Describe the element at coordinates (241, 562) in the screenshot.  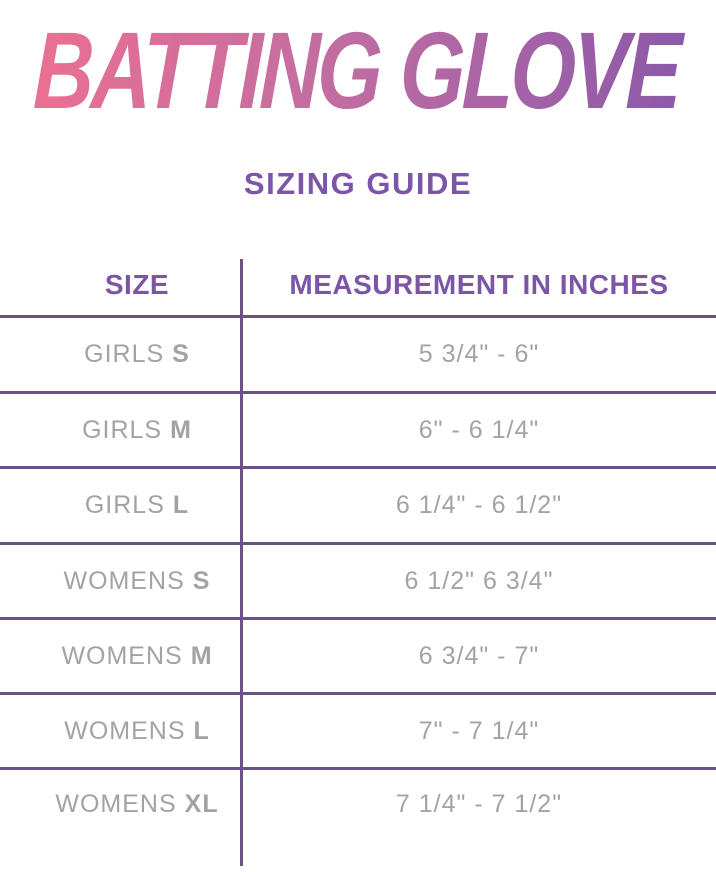
I see `column-divider-line` at that location.